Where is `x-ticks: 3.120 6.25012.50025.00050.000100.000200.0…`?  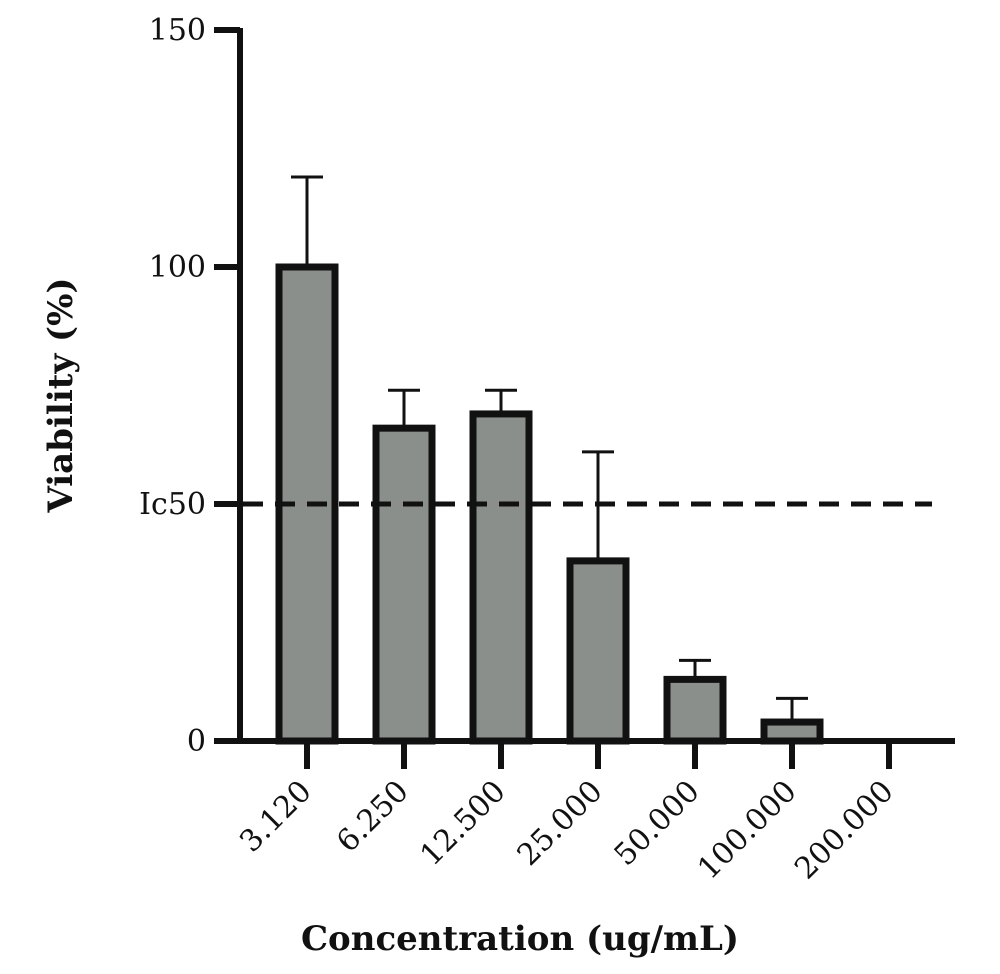 x-ticks: 3.120 6.25012.50025.00050.000100.000200.0… is located at coordinates (567, 813).